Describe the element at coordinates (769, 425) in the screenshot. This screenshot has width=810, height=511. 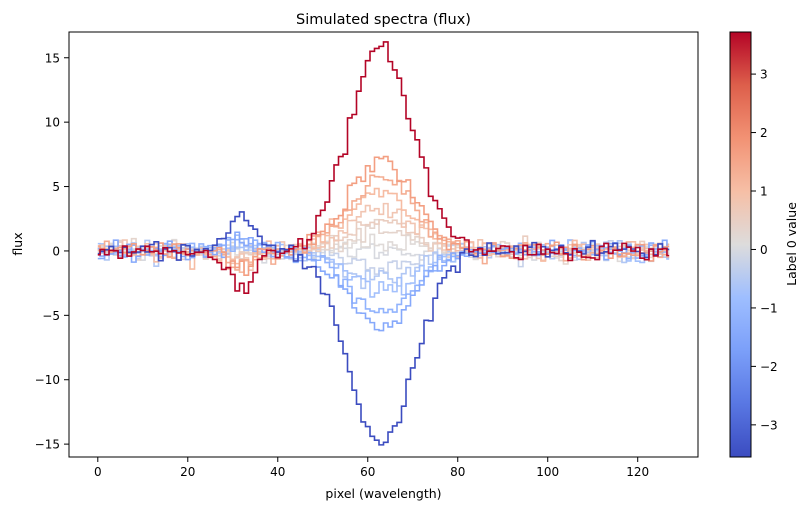
I see `colorbar-tick-label: −3` at that location.